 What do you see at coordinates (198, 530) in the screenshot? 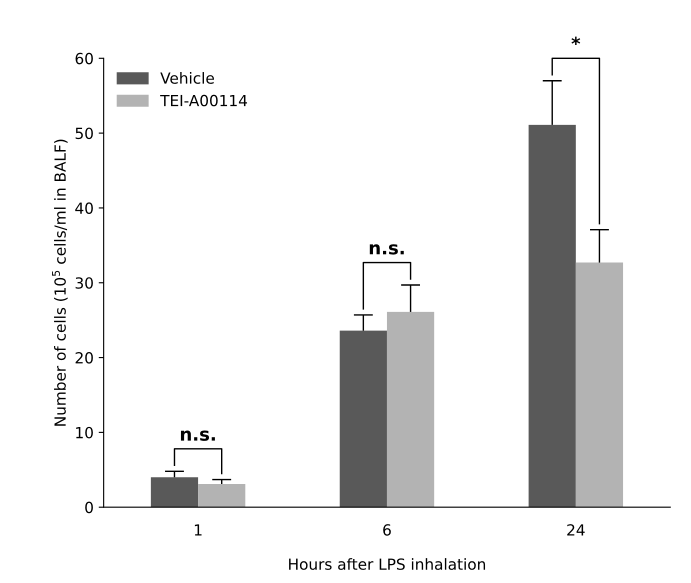
I see `x-tick-label: 1` at bounding box center [198, 530].